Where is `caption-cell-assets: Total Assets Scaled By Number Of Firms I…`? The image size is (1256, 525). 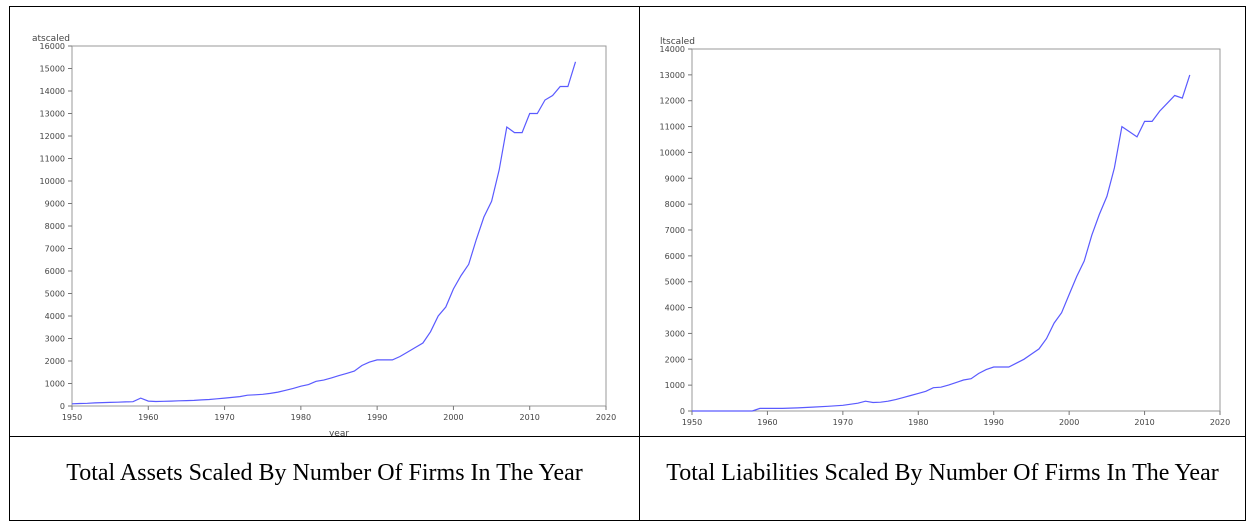 caption-cell-assets: Total Assets Scaled By Number Of Firms I… is located at coordinates (324, 478).